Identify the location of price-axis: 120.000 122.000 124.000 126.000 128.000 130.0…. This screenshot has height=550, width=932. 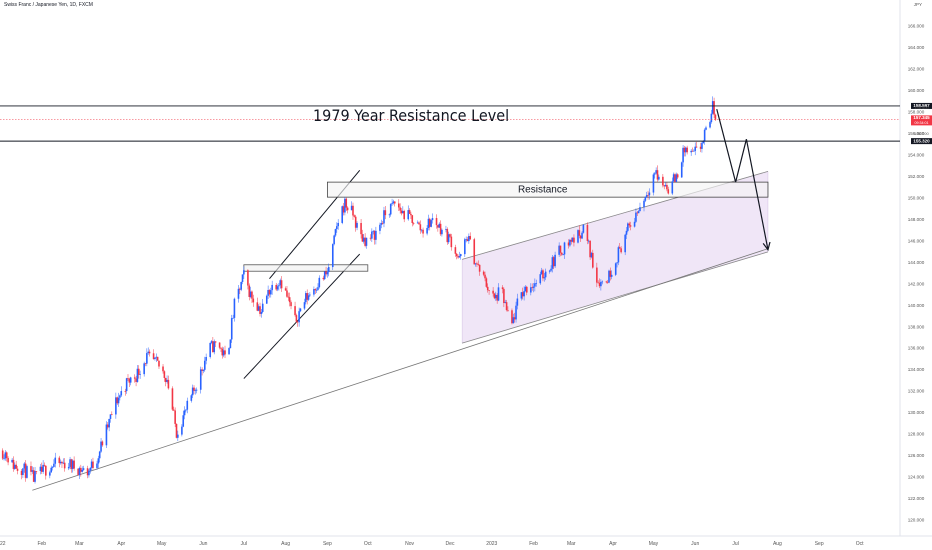
(916, 273).